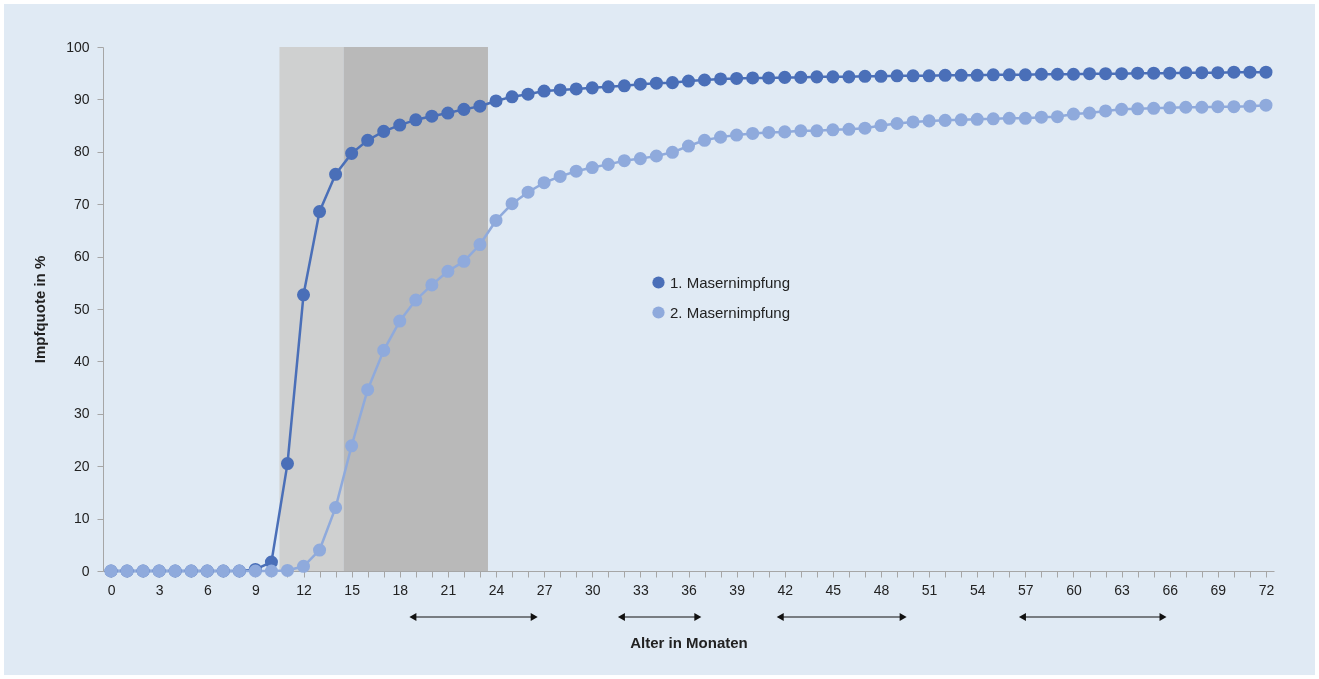 The image size is (1319, 679). What do you see at coordinates (641, 589) in the screenshot?
I see `x-tick-label: 33` at bounding box center [641, 589].